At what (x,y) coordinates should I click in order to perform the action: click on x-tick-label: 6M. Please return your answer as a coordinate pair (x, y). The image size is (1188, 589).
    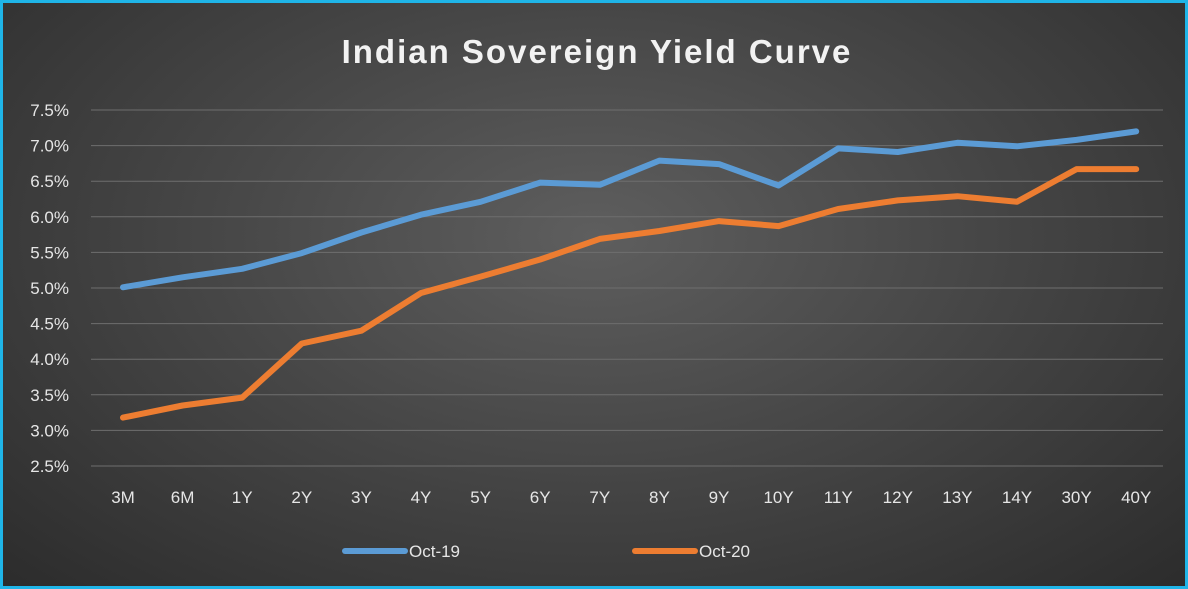
    Looking at the image, I should click on (183, 497).